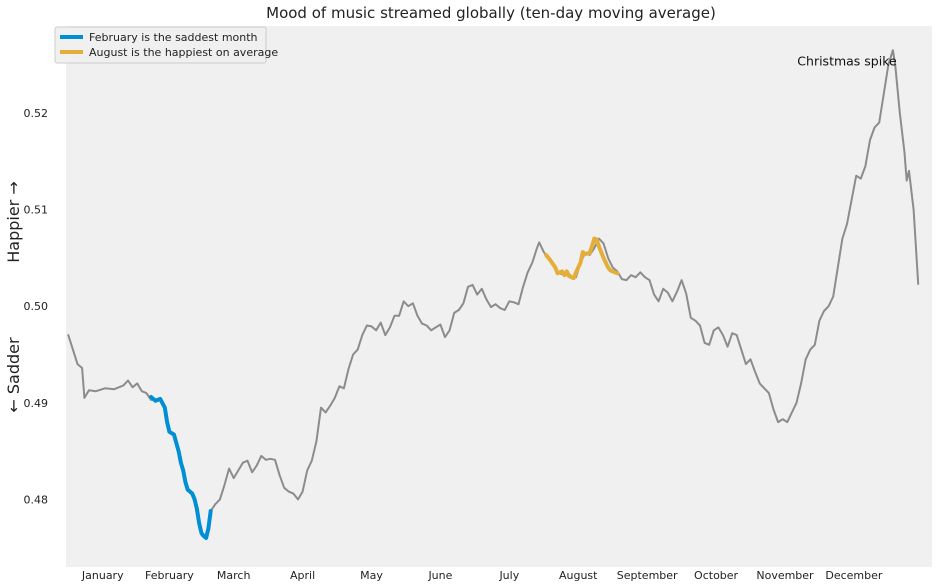  What do you see at coordinates (102, 575) in the screenshot?
I see `x-tick-label: January` at bounding box center [102, 575].